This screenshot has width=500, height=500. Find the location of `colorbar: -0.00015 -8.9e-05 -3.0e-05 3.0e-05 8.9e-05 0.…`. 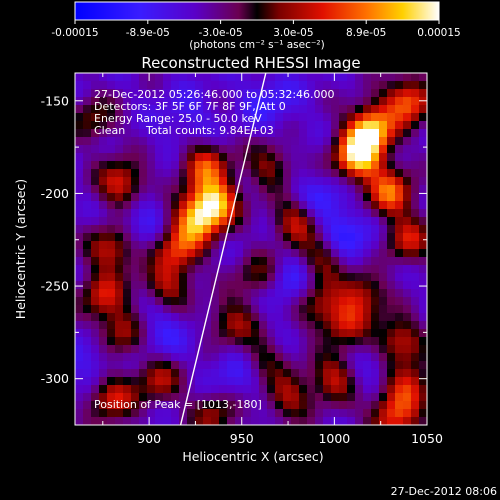

colorbar: -0.00015 -8.9e-05 -3.0e-05 3.0e-05 8.9e-05 0.… is located at coordinates (256, 26).